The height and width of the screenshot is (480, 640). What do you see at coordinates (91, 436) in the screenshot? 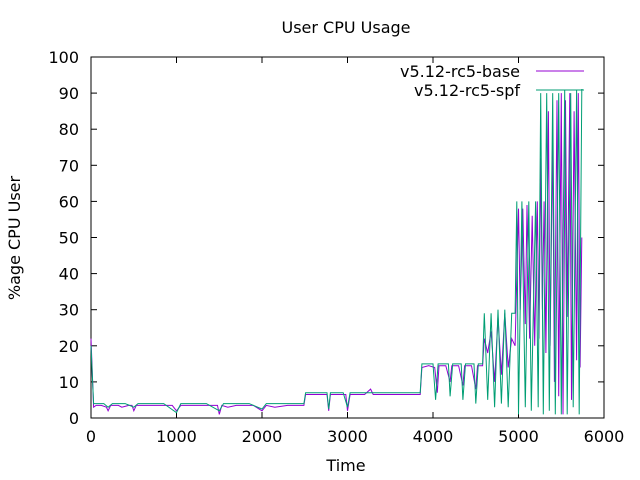
I see `x-tick-label: 0` at bounding box center [91, 436].